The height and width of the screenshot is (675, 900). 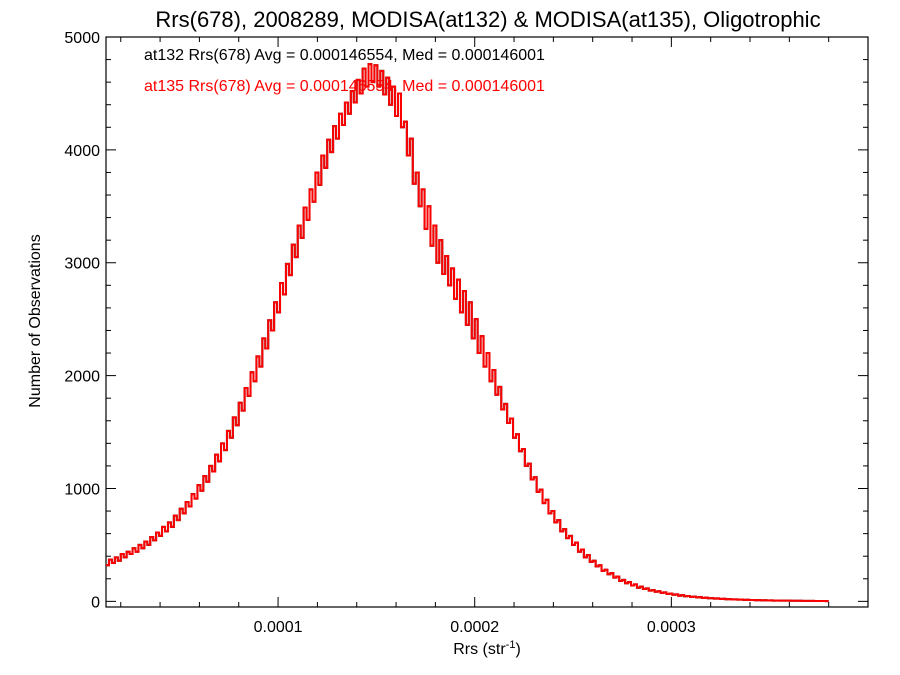 I want to click on y-tick-label: 0, so click(x=95, y=602).